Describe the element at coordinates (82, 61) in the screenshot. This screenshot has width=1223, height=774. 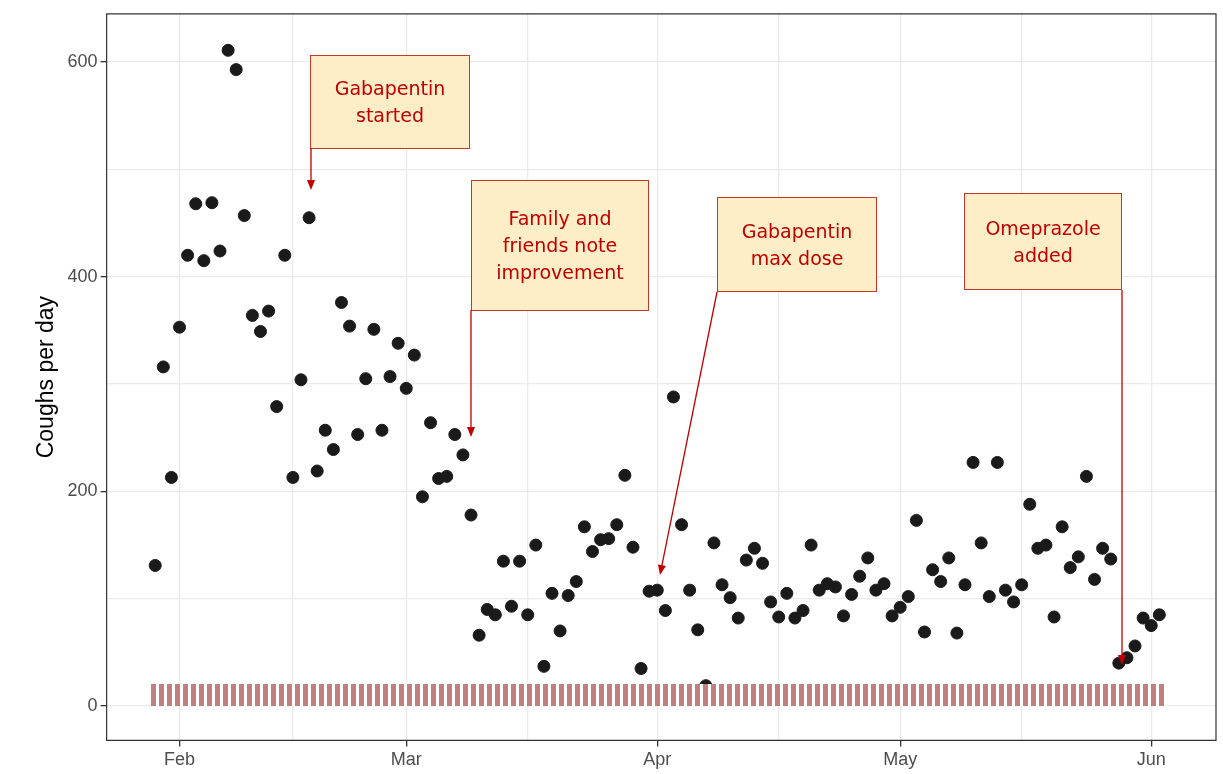
I see `y-tick-label: 600` at that location.